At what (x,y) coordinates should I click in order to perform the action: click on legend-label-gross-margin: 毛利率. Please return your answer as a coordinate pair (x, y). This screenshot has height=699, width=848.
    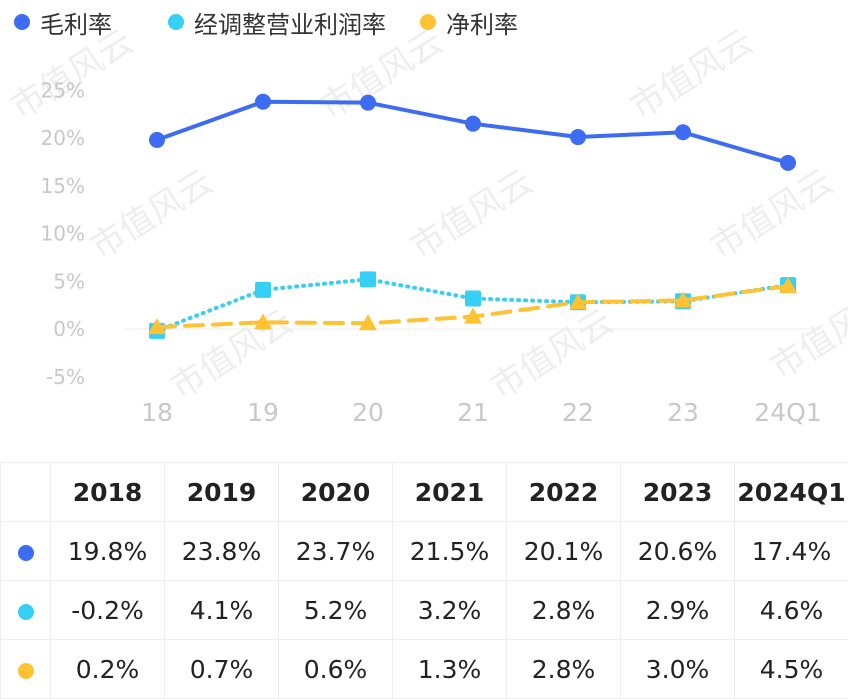
    Looking at the image, I should click on (76, 22).